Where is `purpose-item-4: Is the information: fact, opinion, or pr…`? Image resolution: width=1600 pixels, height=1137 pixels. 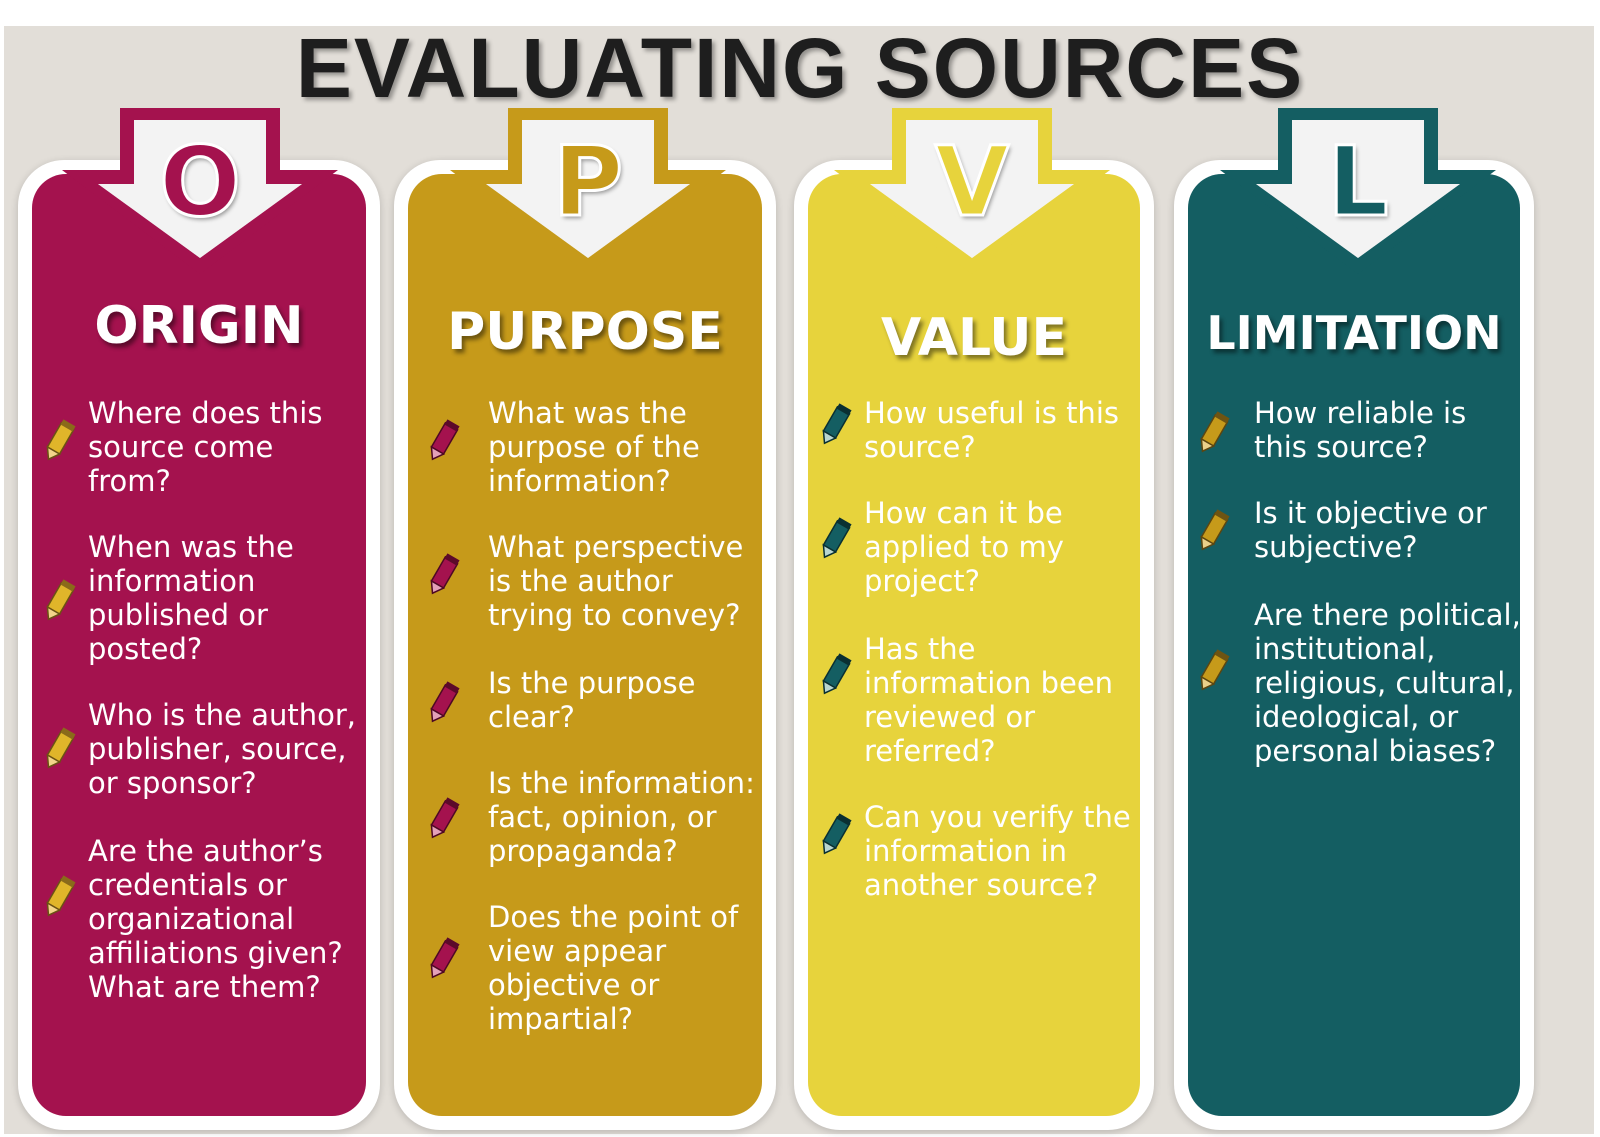
purpose-item-4: Is the information: fact, opinion, or pr… is located at coordinates (621, 817).